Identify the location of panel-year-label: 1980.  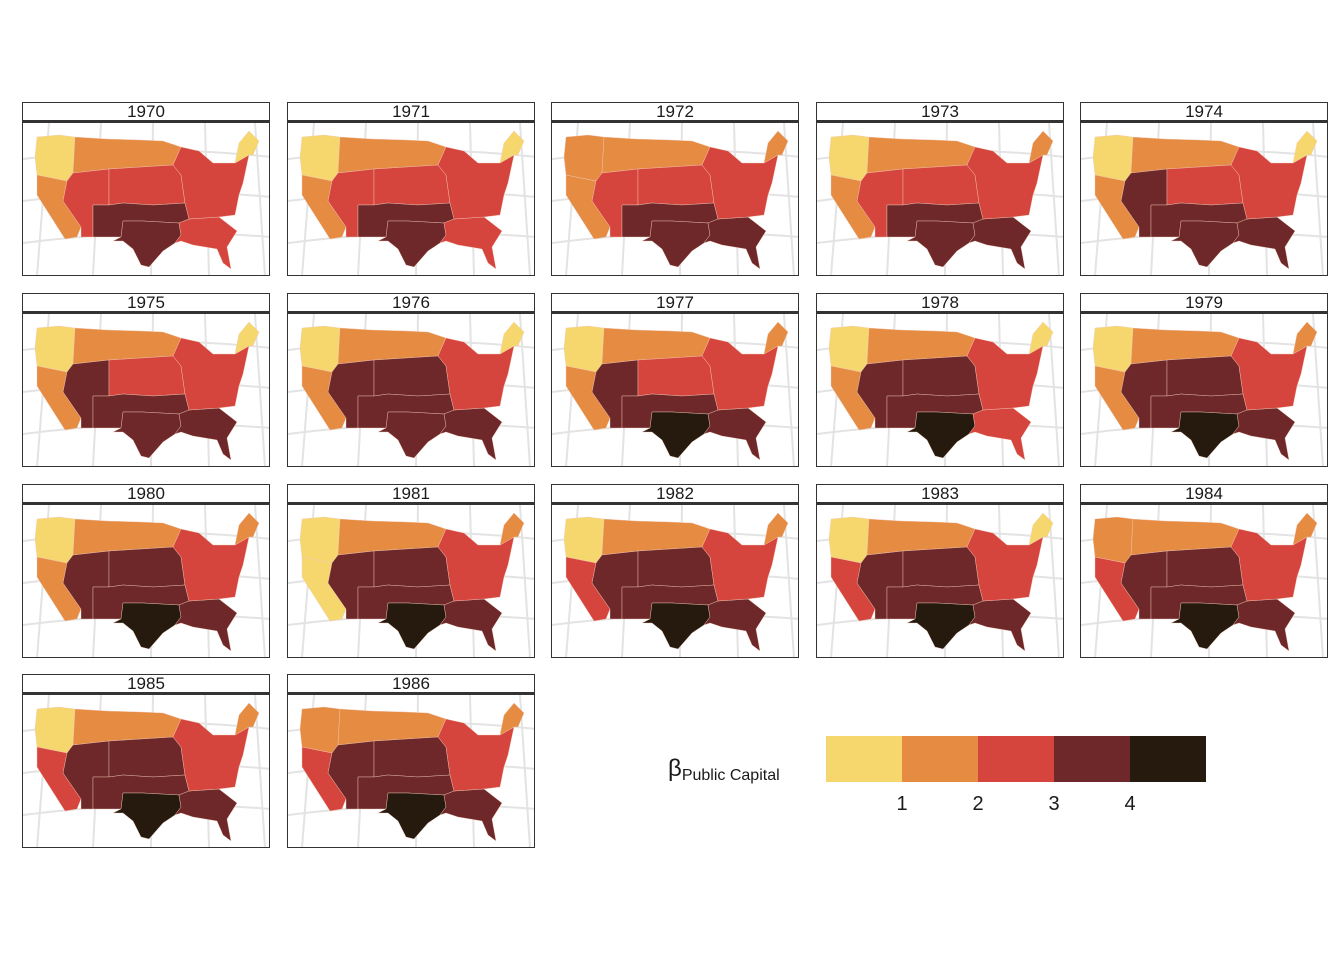
(146, 493).